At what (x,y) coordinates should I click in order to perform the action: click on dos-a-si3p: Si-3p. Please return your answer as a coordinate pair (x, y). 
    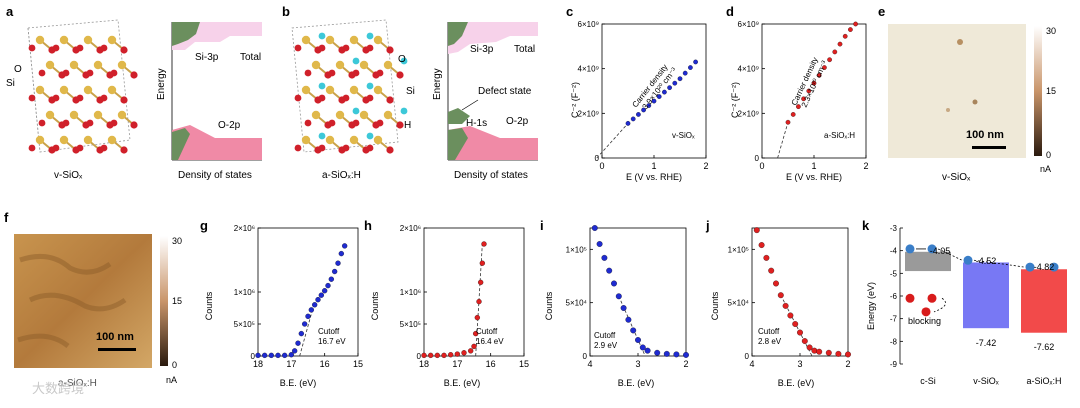
    Looking at the image, I should click on (207, 57).